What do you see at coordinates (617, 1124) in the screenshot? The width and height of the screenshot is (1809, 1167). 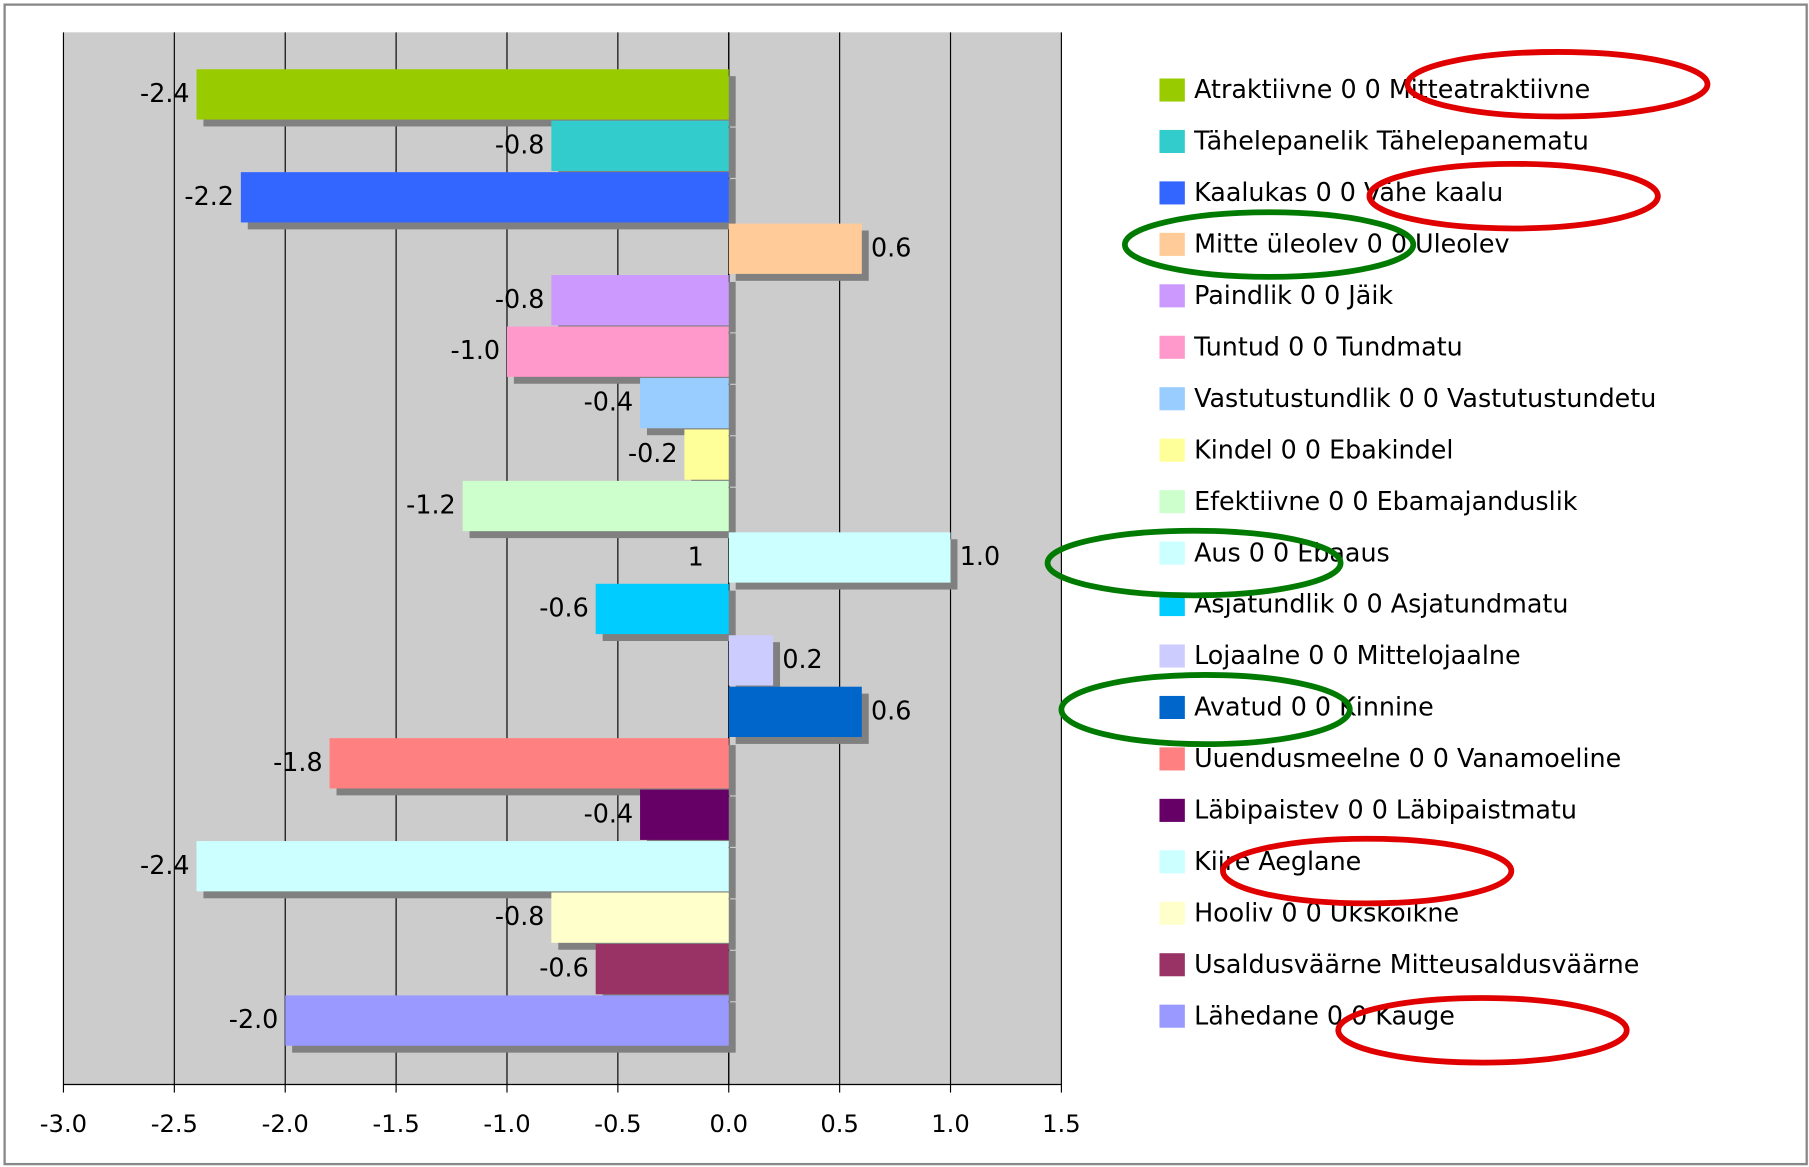 I see `x-tick-label: -0.5` at bounding box center [617, 1124].